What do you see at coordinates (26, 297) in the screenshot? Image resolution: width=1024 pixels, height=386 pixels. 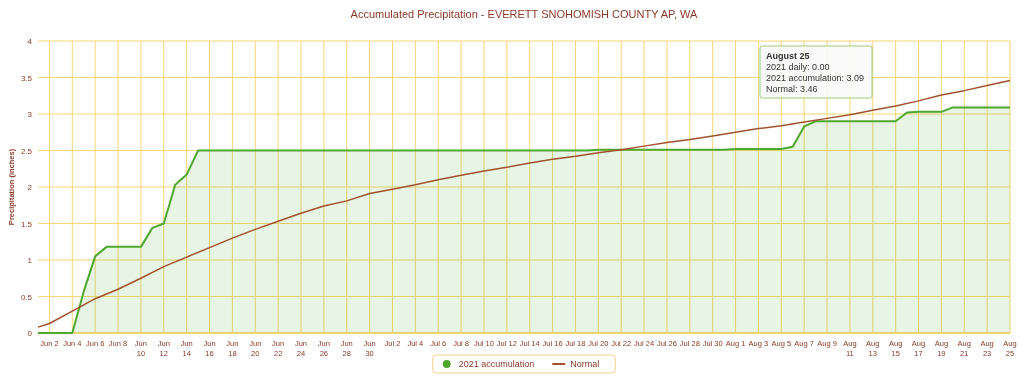 I see `y-tick-label: 0.5` at bounding box center [26, 297].